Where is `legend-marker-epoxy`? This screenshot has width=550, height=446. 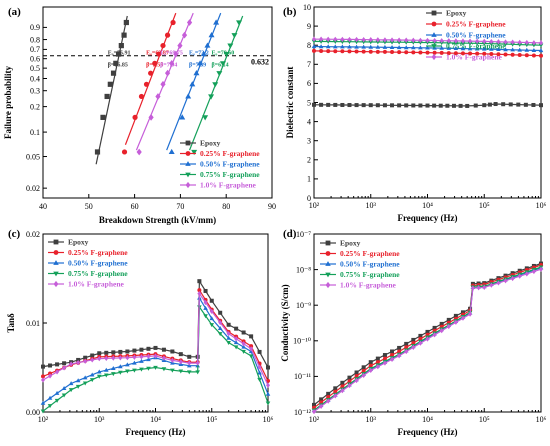 legend-marker-epoxy is located at coordinates (56, 242).